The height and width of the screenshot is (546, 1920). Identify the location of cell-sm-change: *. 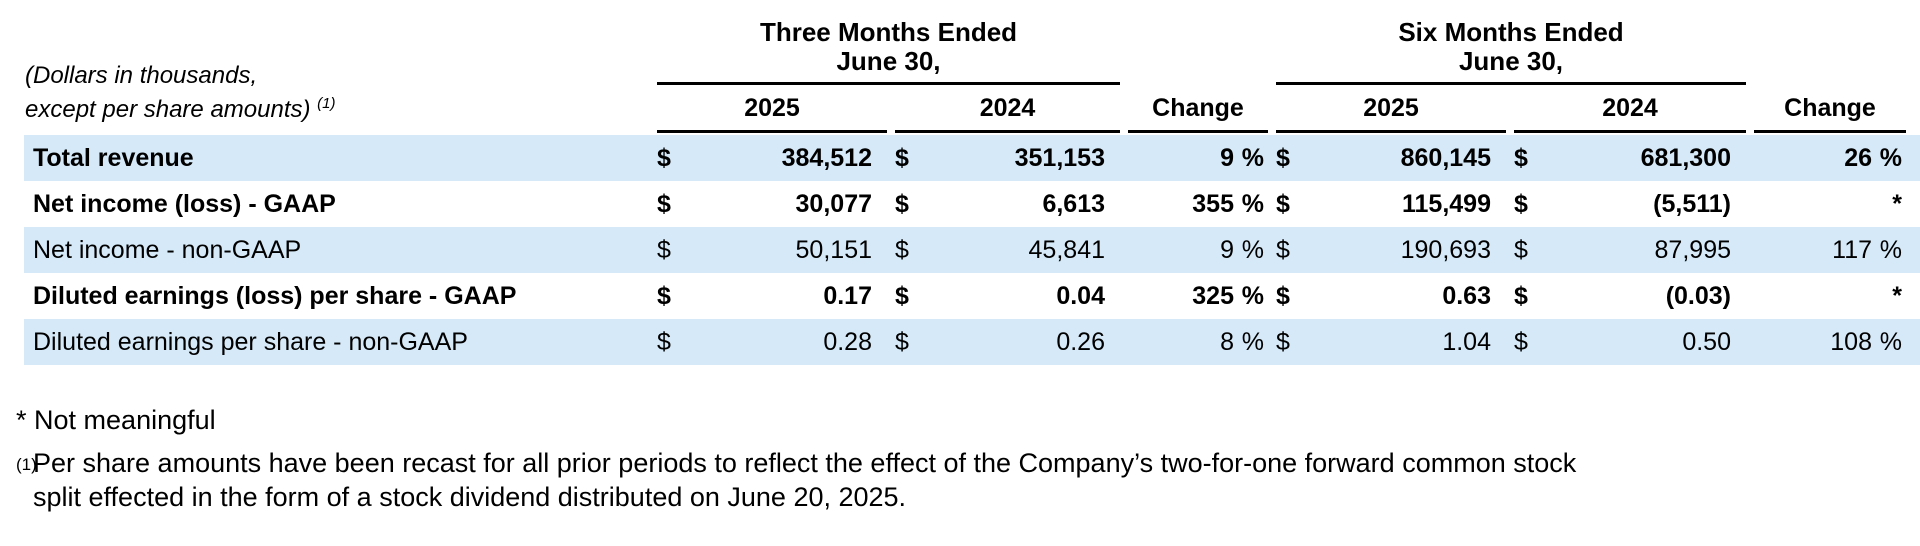
(1830, 204).